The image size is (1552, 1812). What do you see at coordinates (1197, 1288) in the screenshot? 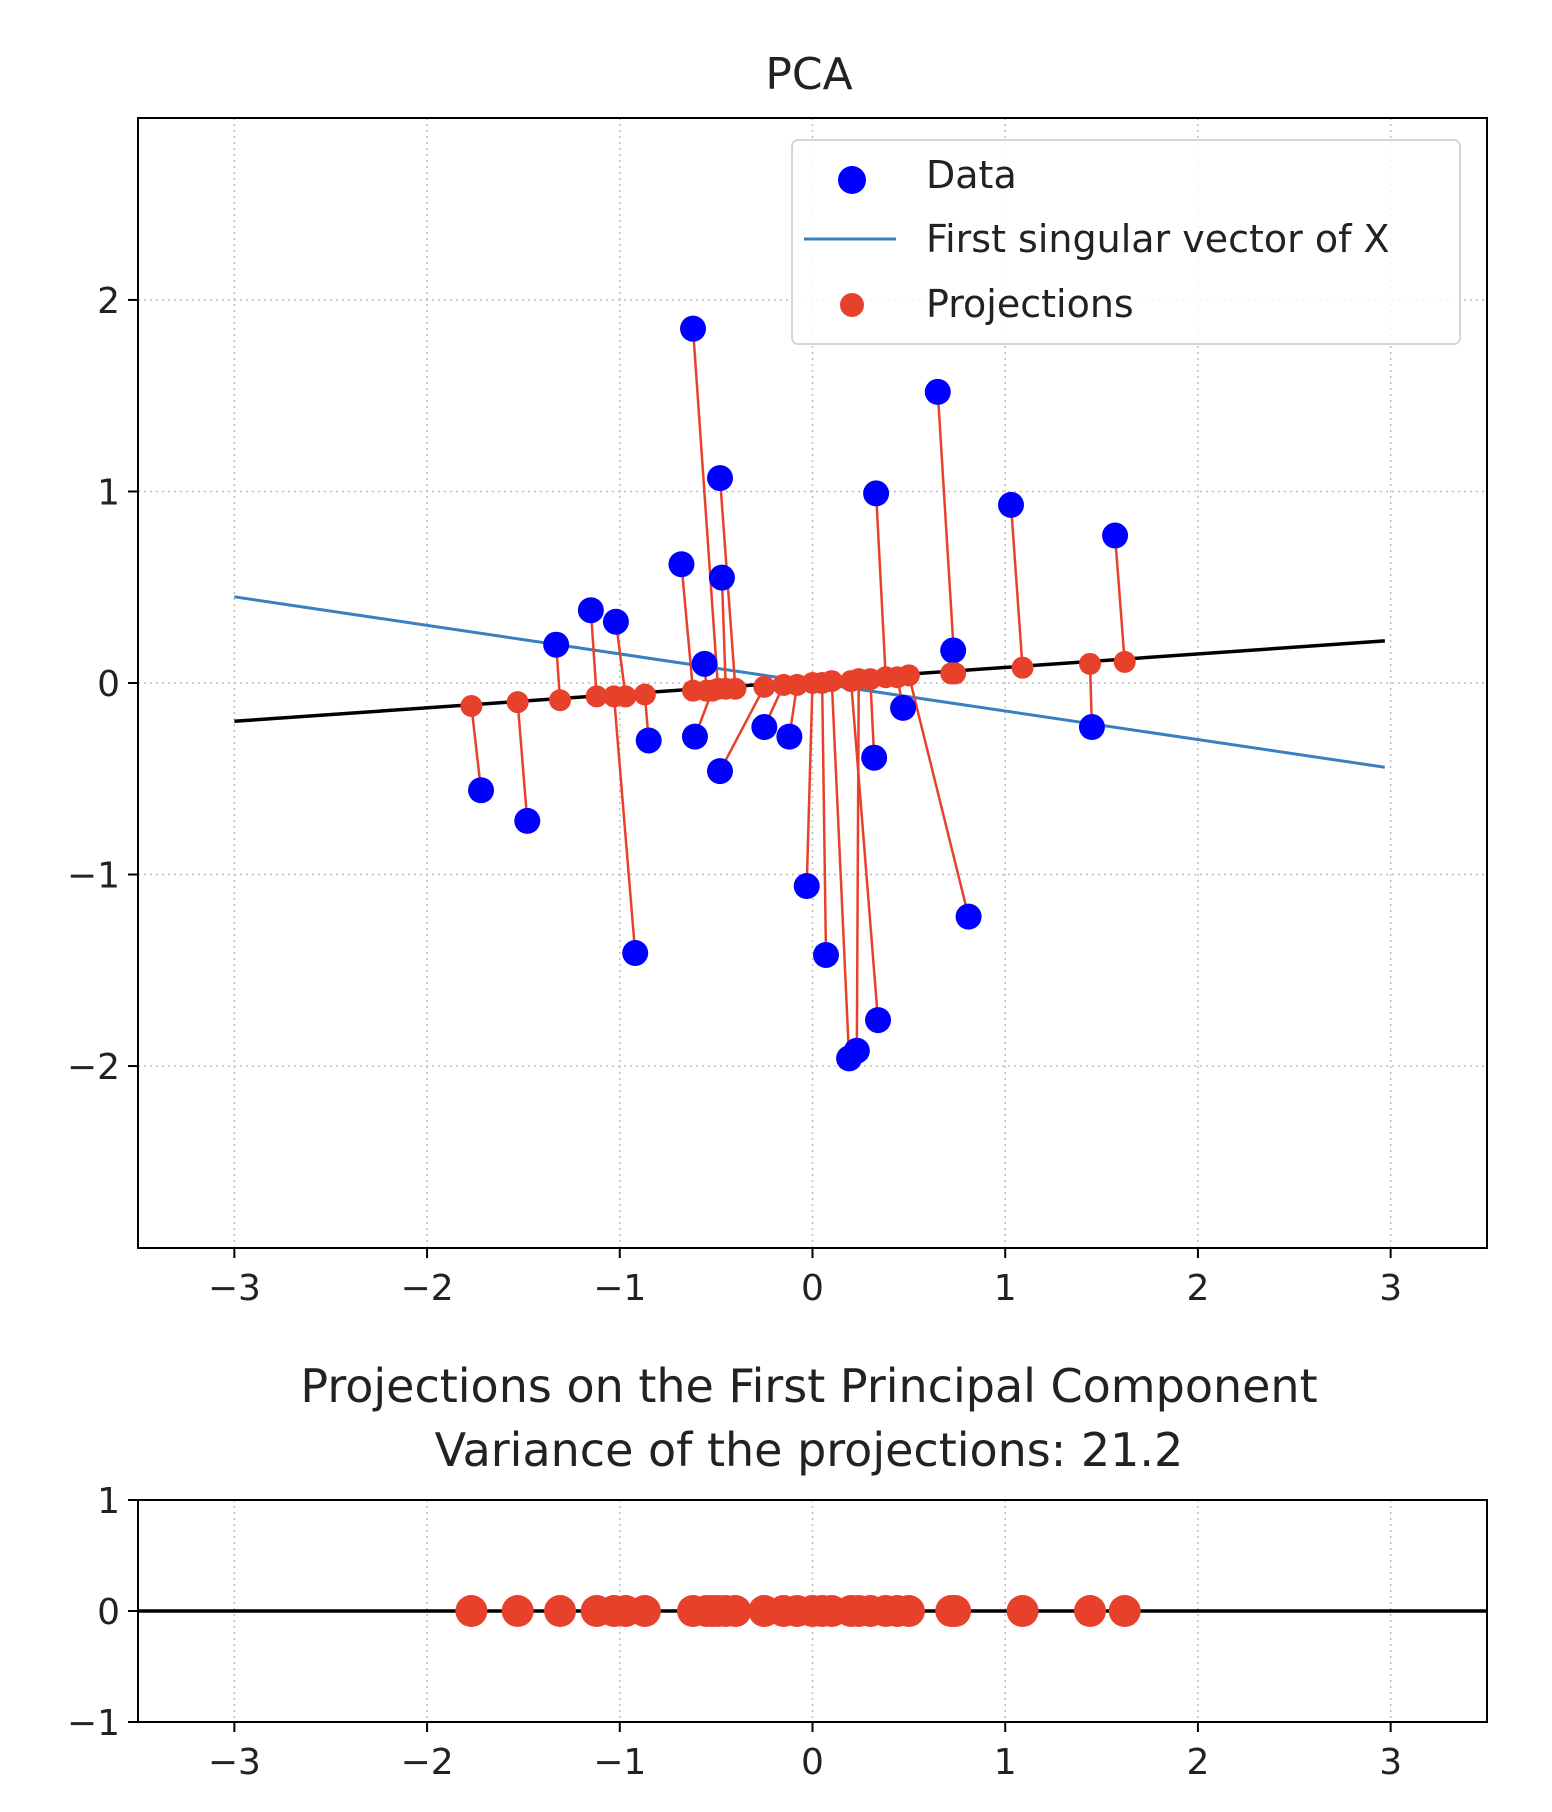
I see `pca-x-tick-label: 2` at bounding box center [1197, 1288].